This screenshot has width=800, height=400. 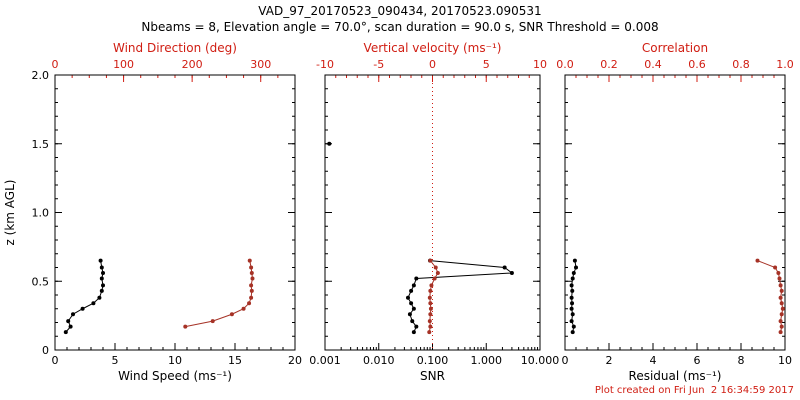 I want to click on y-tick-label: 1.5, so click(x=41, y=144).